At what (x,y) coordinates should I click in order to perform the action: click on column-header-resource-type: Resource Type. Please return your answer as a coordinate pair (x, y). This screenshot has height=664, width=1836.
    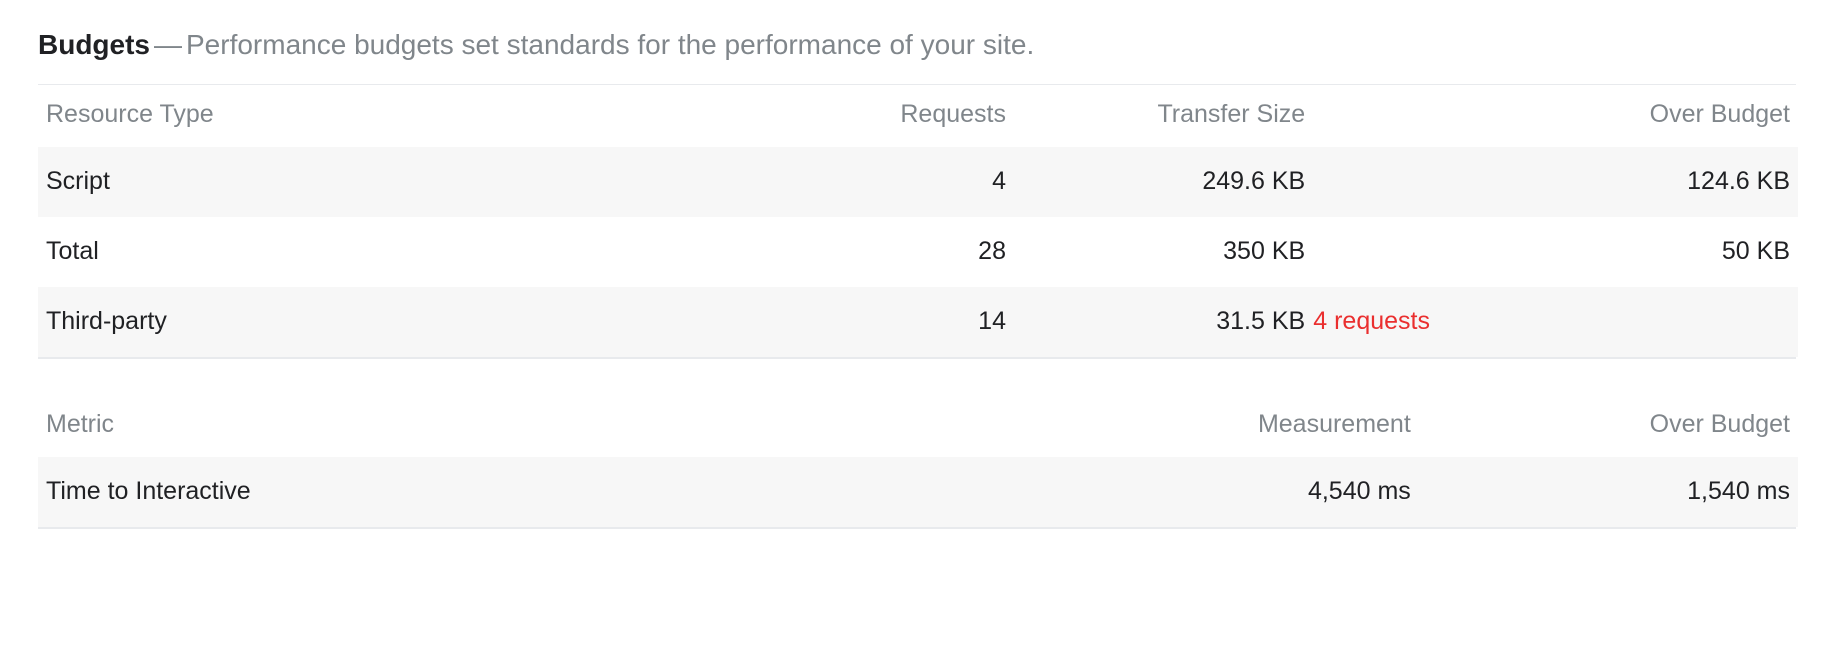
    Looking at the image, I should click on (130, 114).